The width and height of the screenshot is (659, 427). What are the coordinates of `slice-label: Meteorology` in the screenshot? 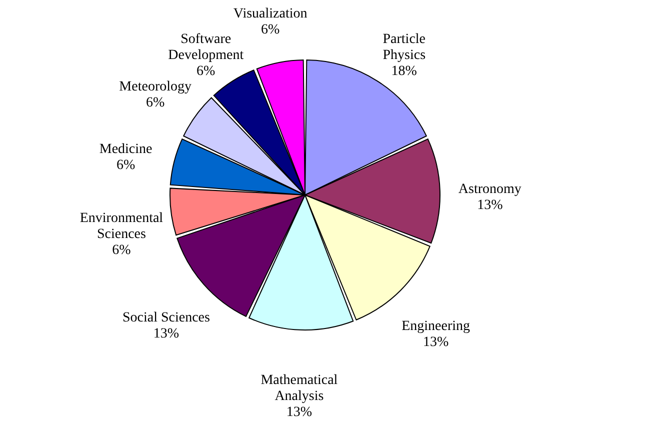 It's located at (155, 86).